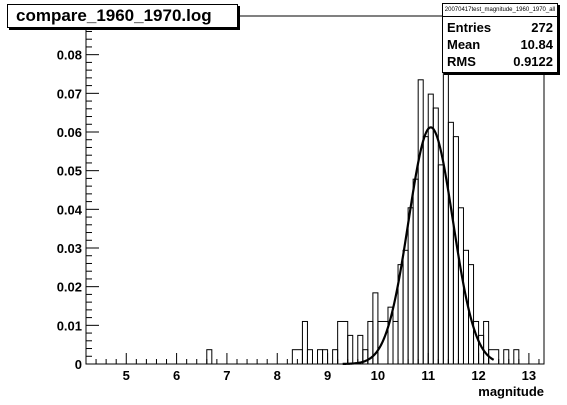  What do you see at coordinates (69, 171) in the screenshot?
I see `y-tick-label-0.05: 0.05` at bounding box center [69, 171].